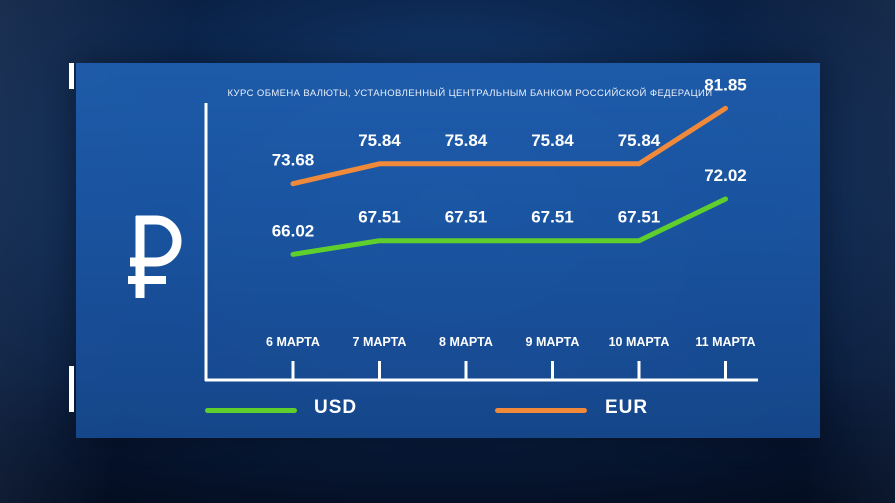 The image size is (895, 503). I want to click on x-tick-label: 7 МАРТА, so click(380, 342).